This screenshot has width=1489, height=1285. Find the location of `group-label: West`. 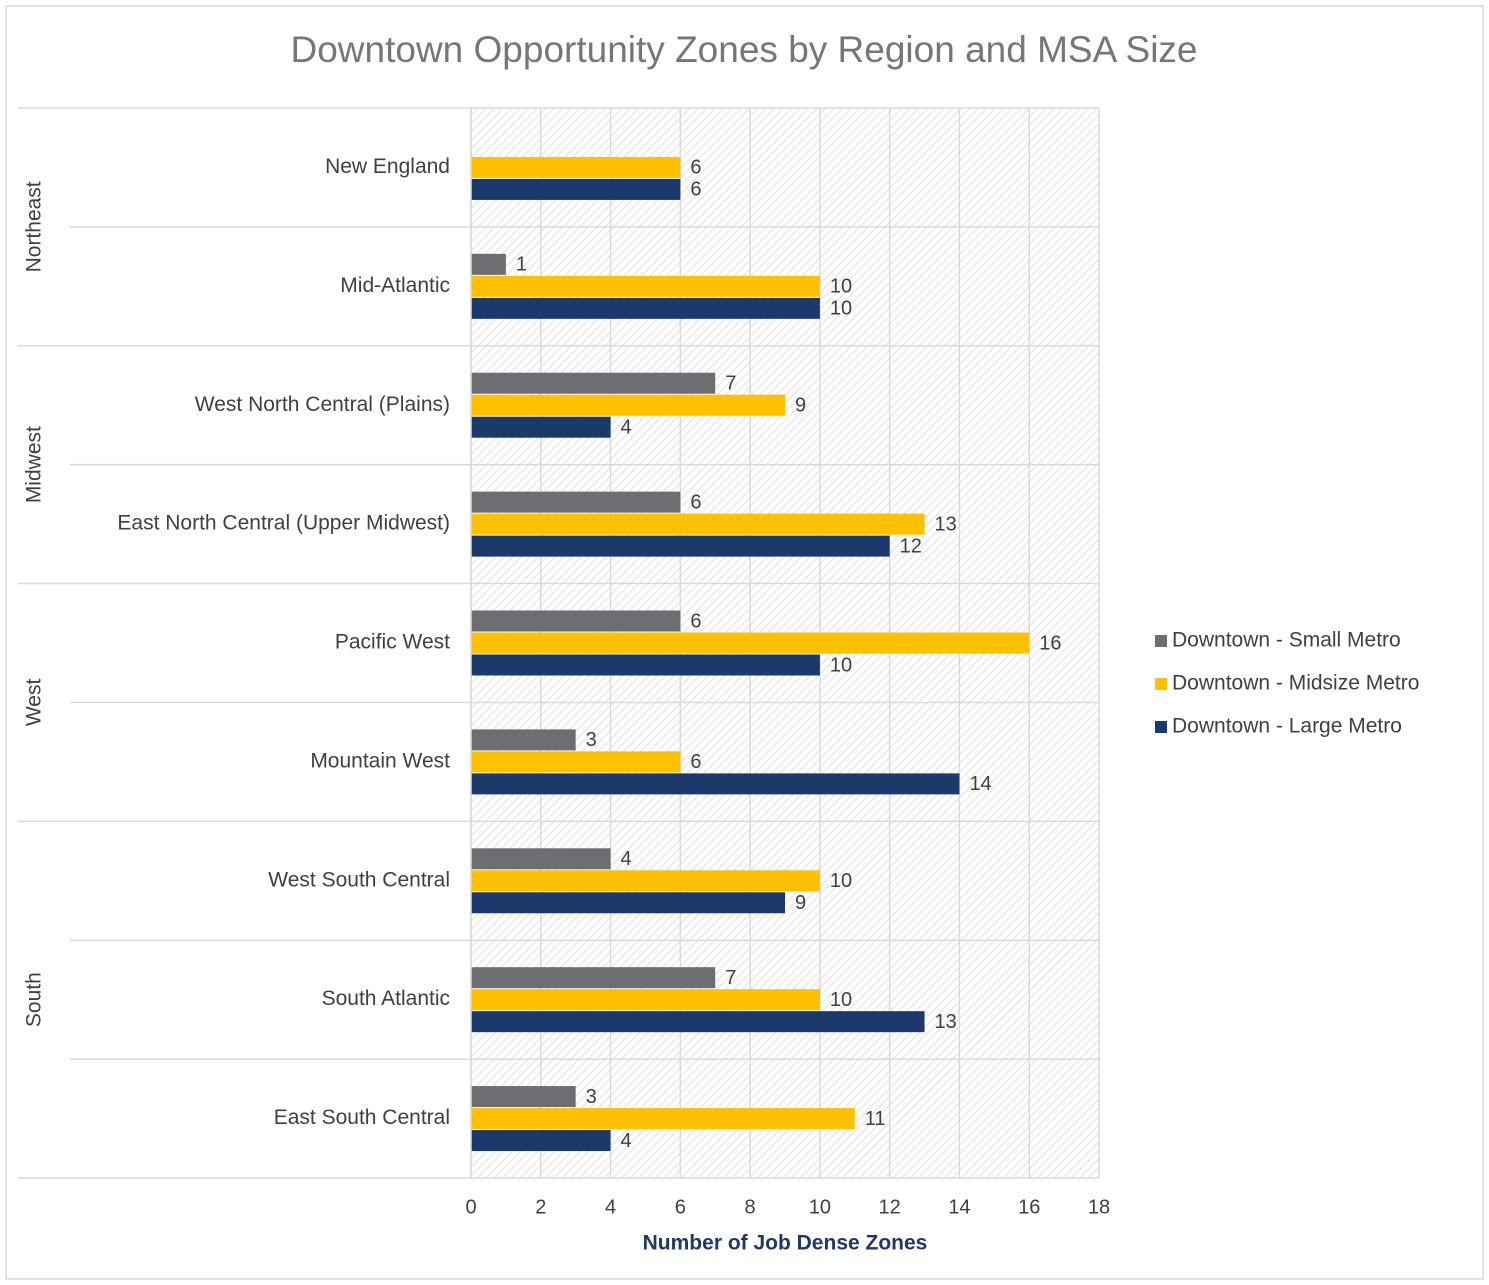

group-label: West is located at coordinates (34, 703).